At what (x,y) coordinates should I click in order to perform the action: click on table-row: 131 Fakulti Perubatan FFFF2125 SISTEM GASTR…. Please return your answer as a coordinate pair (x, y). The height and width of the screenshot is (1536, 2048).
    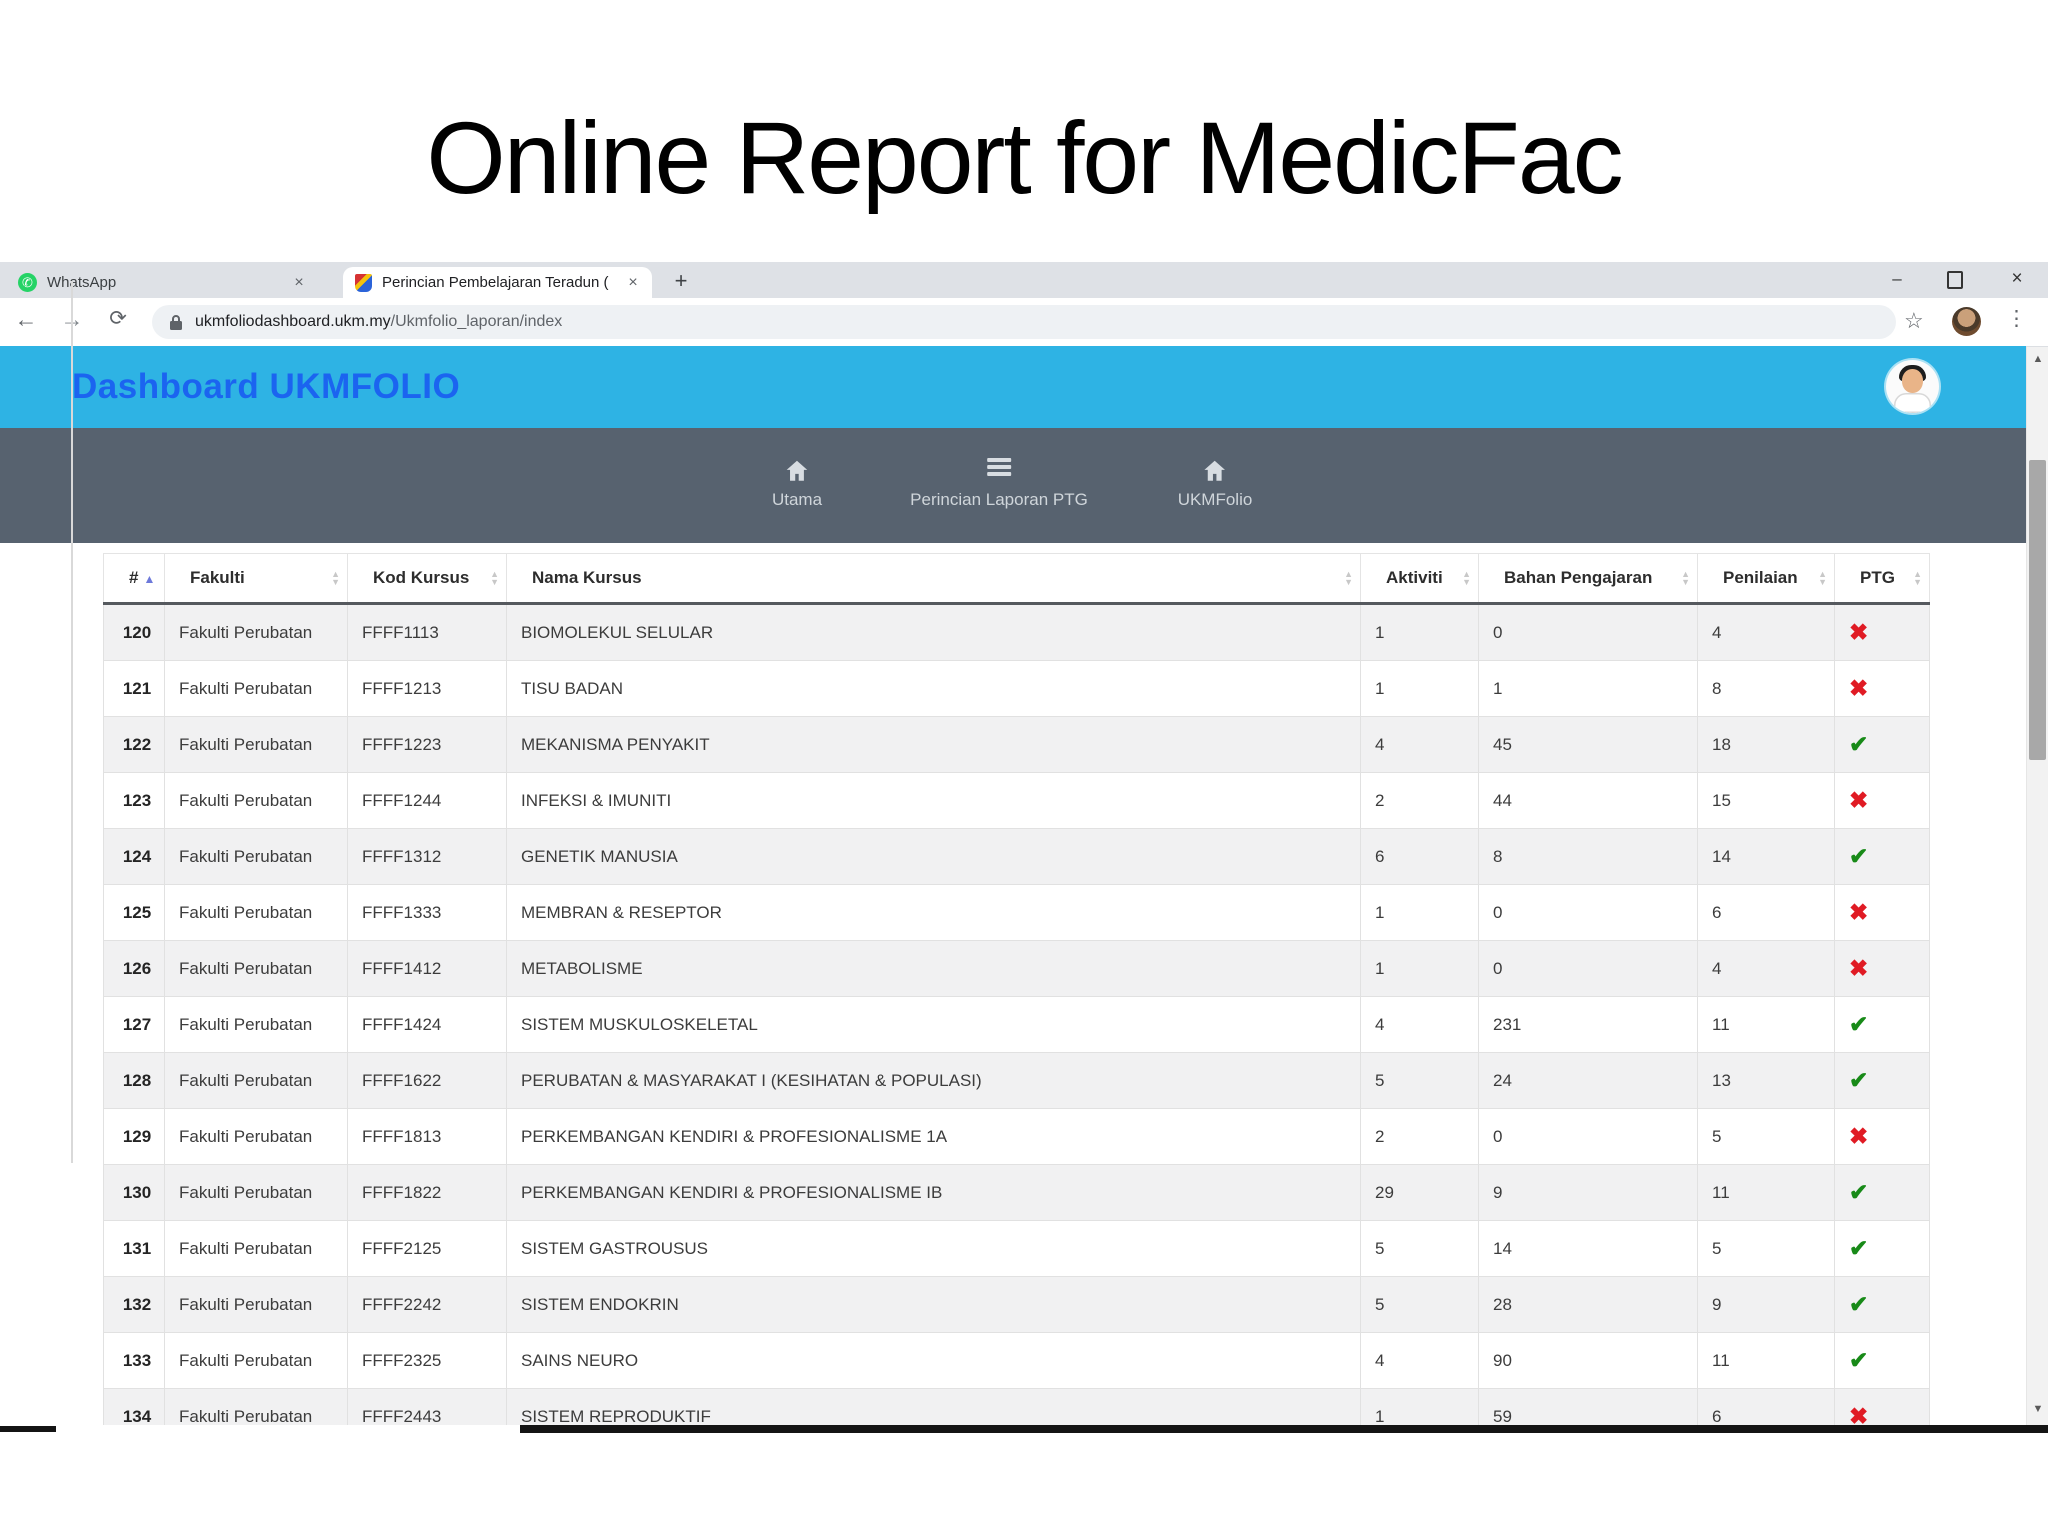
    Looking at the image, I should click on (1016, 1248).